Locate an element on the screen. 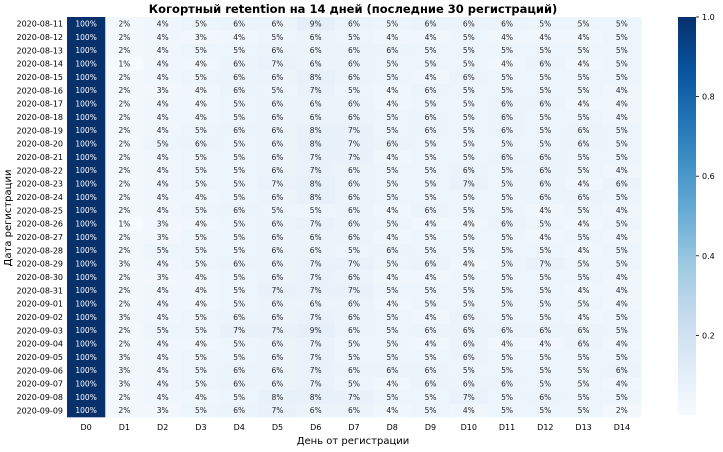 The image size is (723, 452). y-tick-label: 2020-09-01 is located at coordinates (40, 304).